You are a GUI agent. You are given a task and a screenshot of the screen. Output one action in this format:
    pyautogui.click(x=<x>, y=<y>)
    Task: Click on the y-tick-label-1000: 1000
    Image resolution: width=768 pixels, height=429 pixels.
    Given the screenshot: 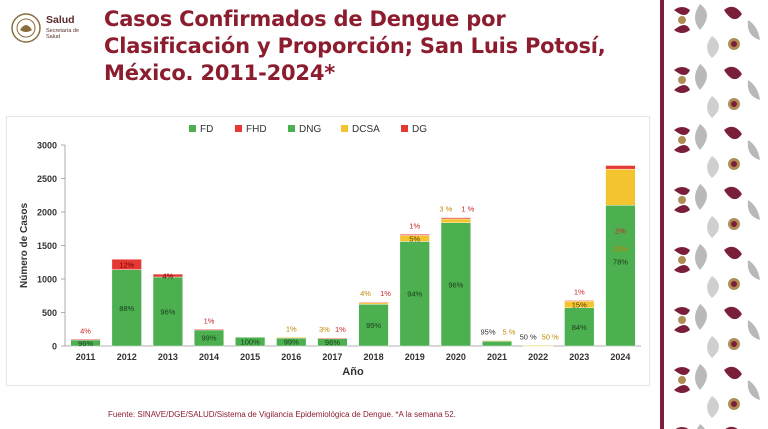 What is the action you would take?
    pyautogui.click(x=47, y=280)
    